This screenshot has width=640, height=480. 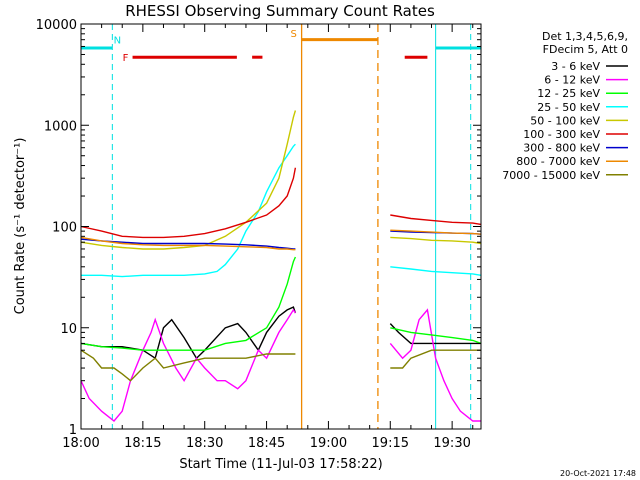 What do you see at coordinates (568, 93) in the screenshot?
I see `legend-label-2: 12 - 25 keV` at bounding box center [568, 93].